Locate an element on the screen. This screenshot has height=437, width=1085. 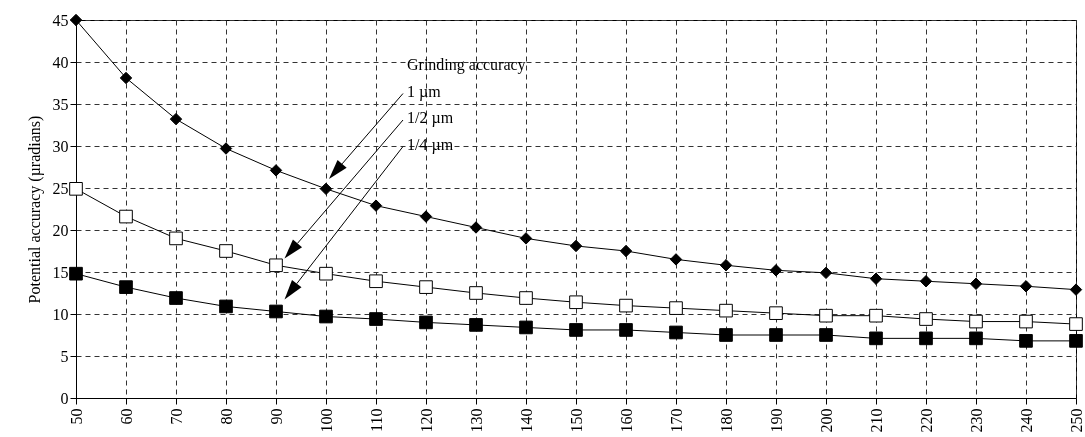
annotation: 1/2 µm is located at coordinates (430, 118).